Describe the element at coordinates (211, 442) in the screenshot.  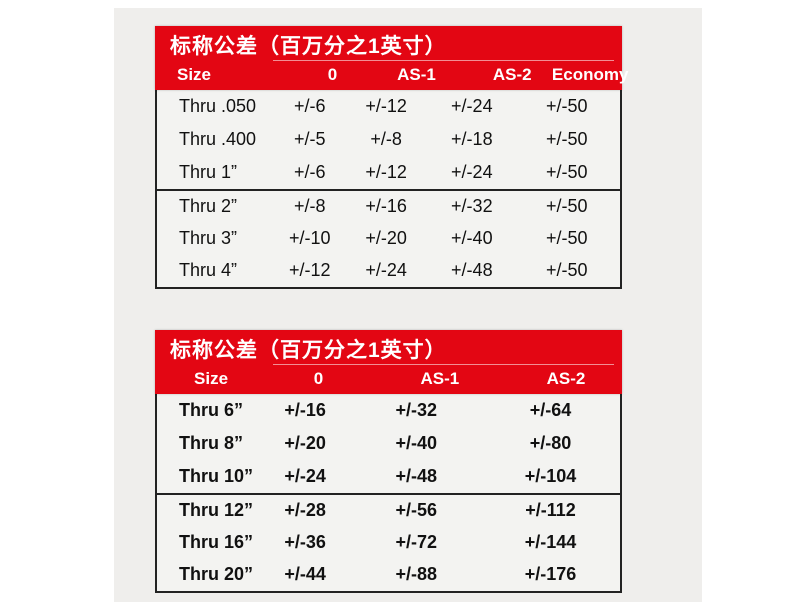
I see `cell-size: Thru 8”` at that location.